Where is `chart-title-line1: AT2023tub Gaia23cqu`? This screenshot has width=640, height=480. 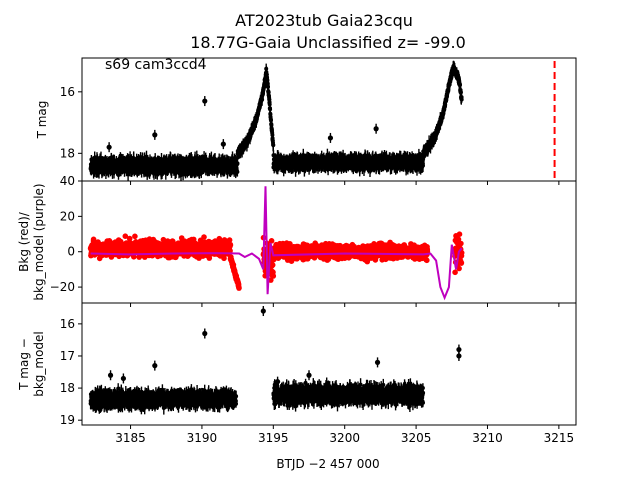 chart-title-line1: AT2023tub Gaia23cqu is located at coordinates (324, 20).